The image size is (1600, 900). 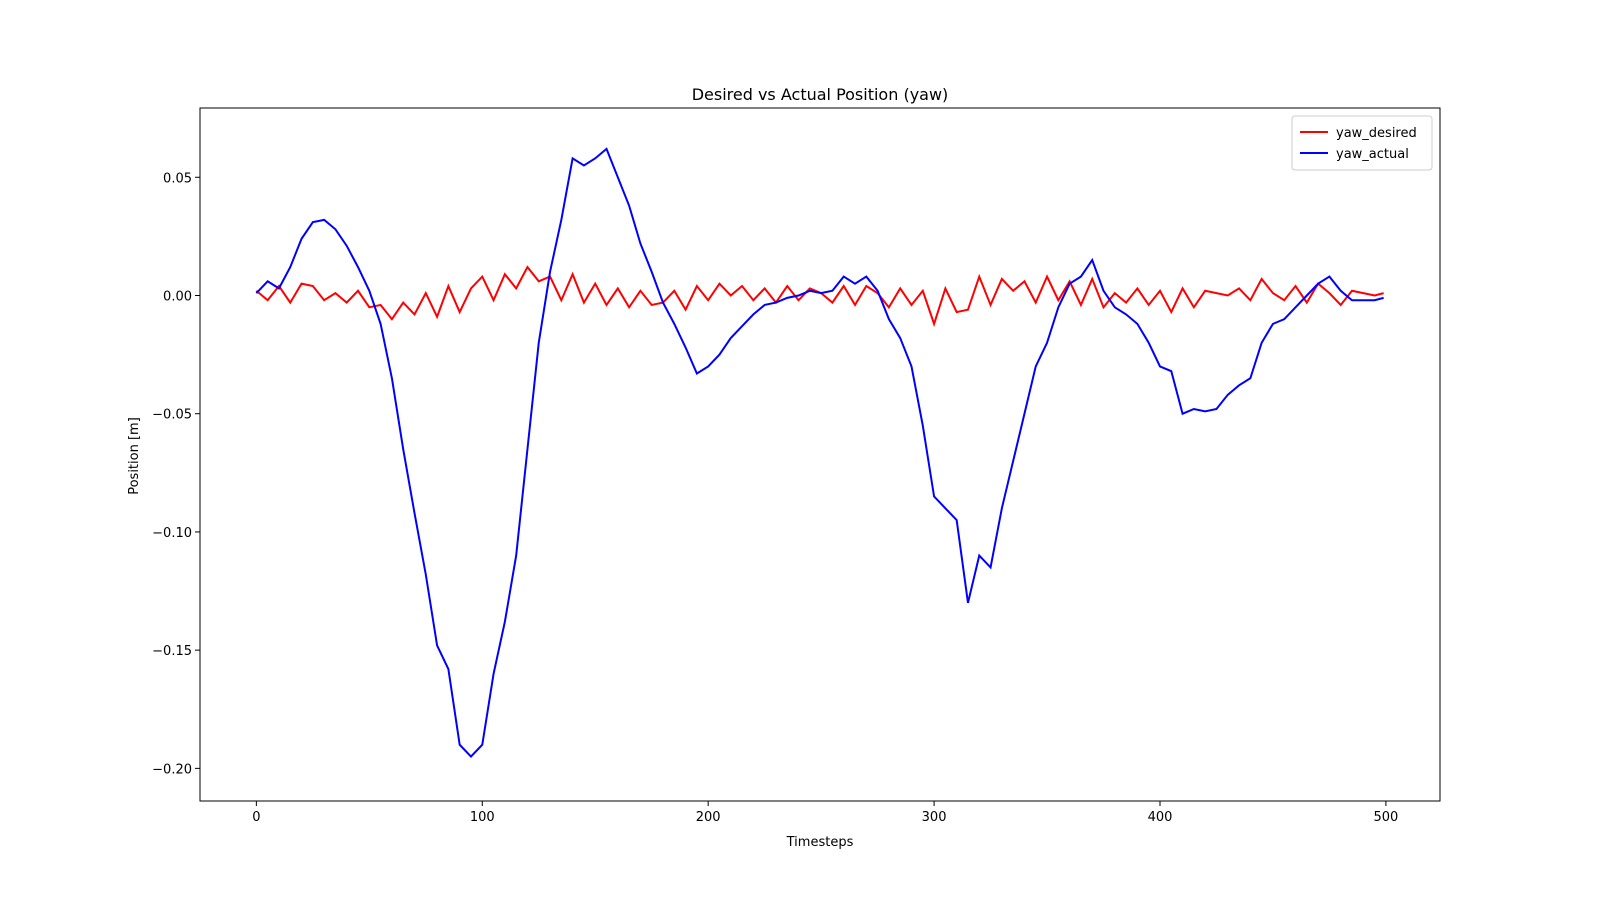 What do you see at coordinates (934, 817) in the screenshot?
I see `x-tick-label: 300` at bounding box center [934, 817].